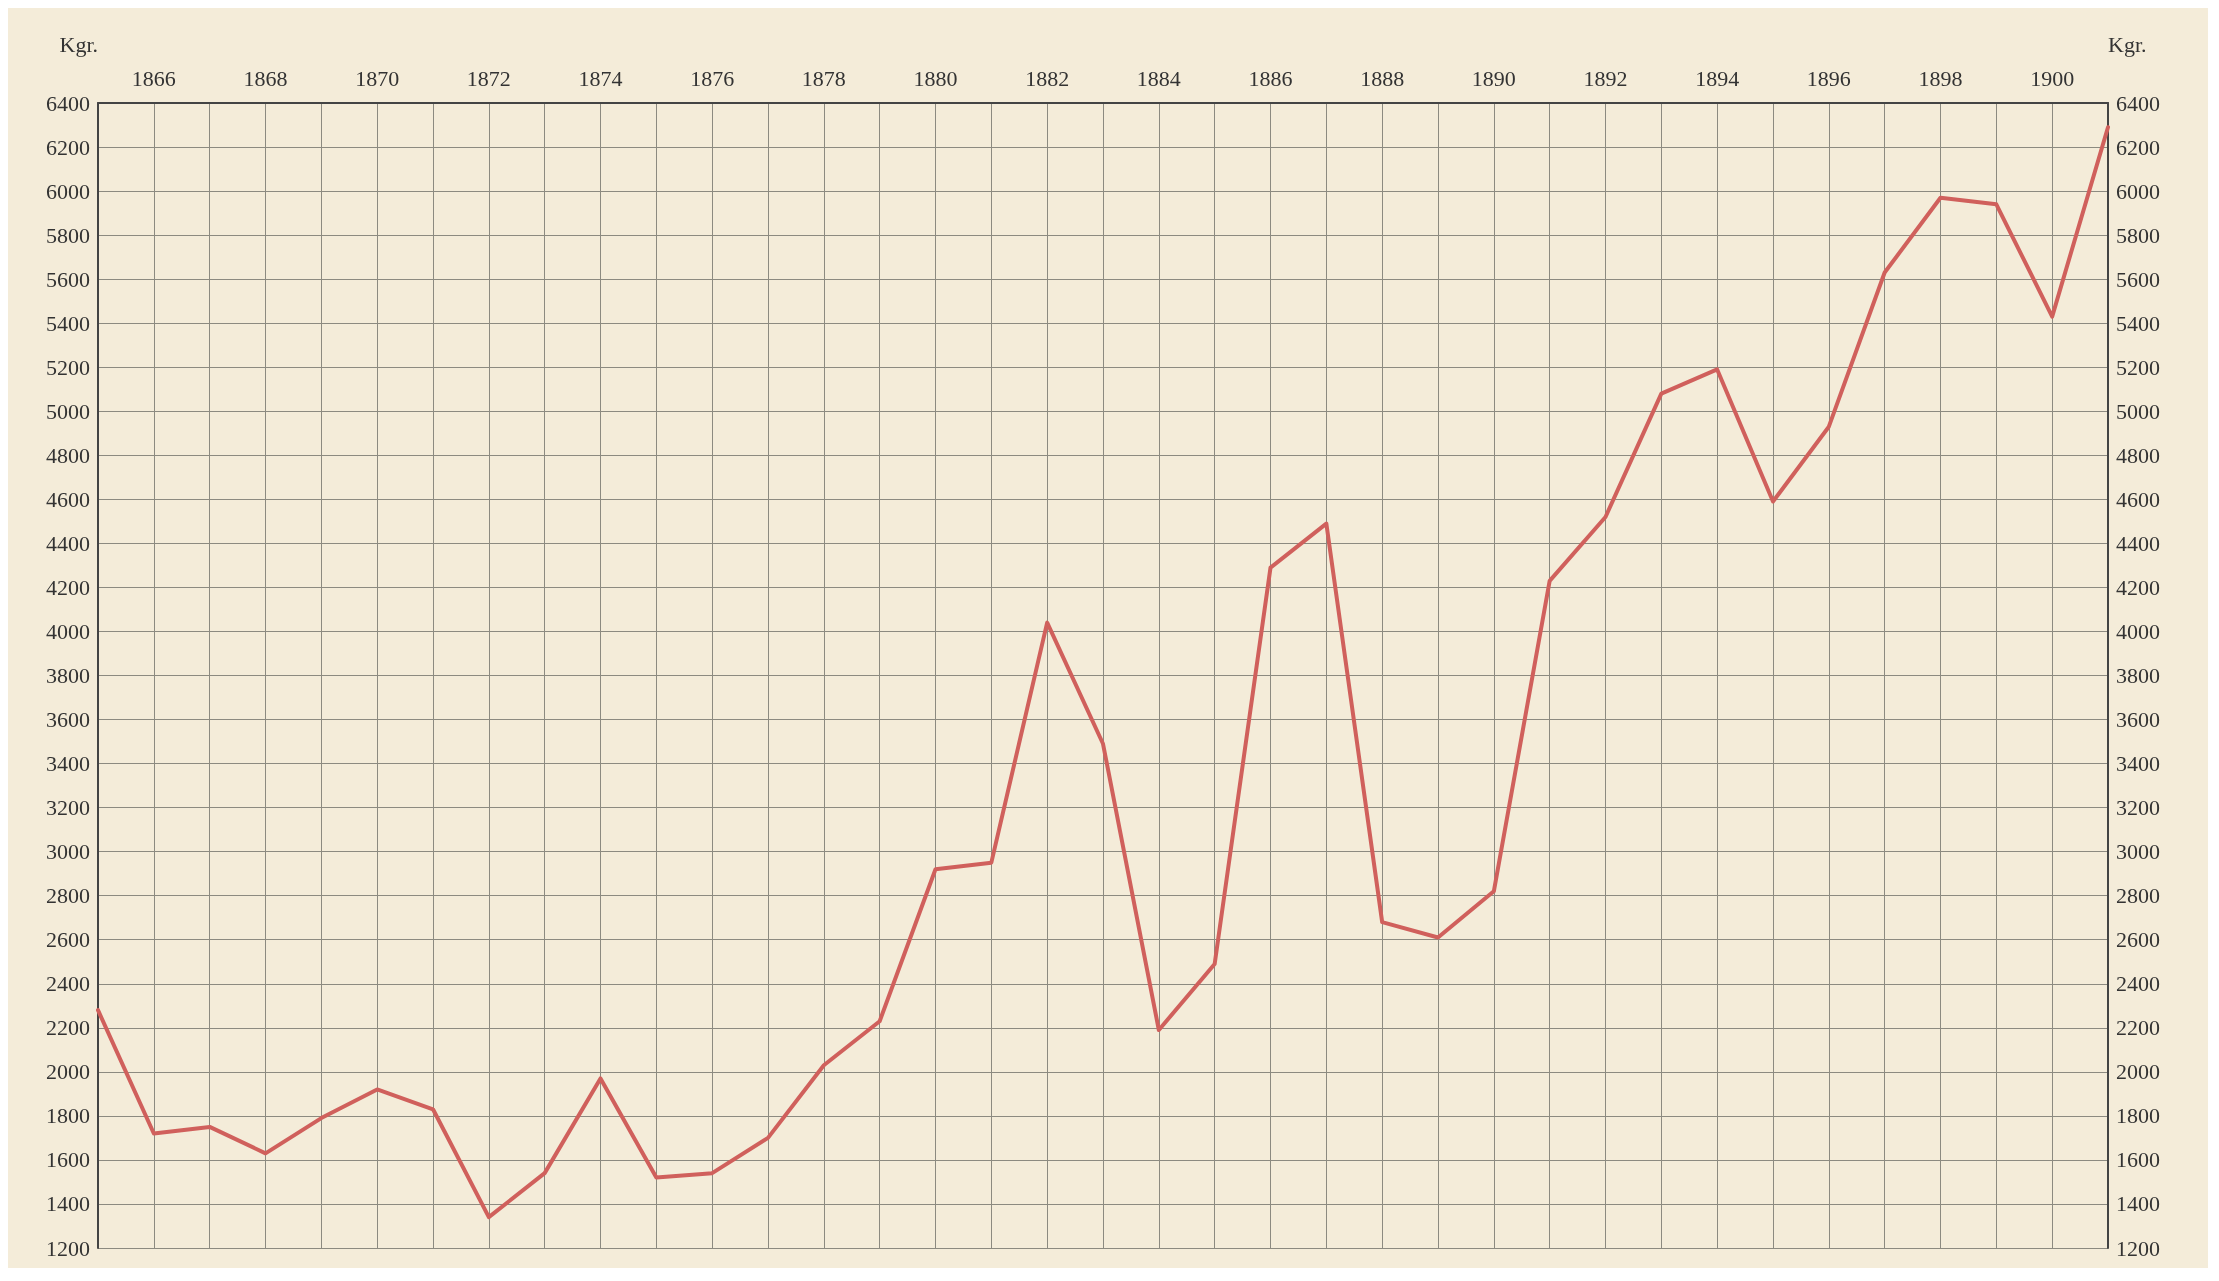 The width and height of the screenshot is (2219, 1281). I want to click on y-tick-label: 2400, so click(68, 984).